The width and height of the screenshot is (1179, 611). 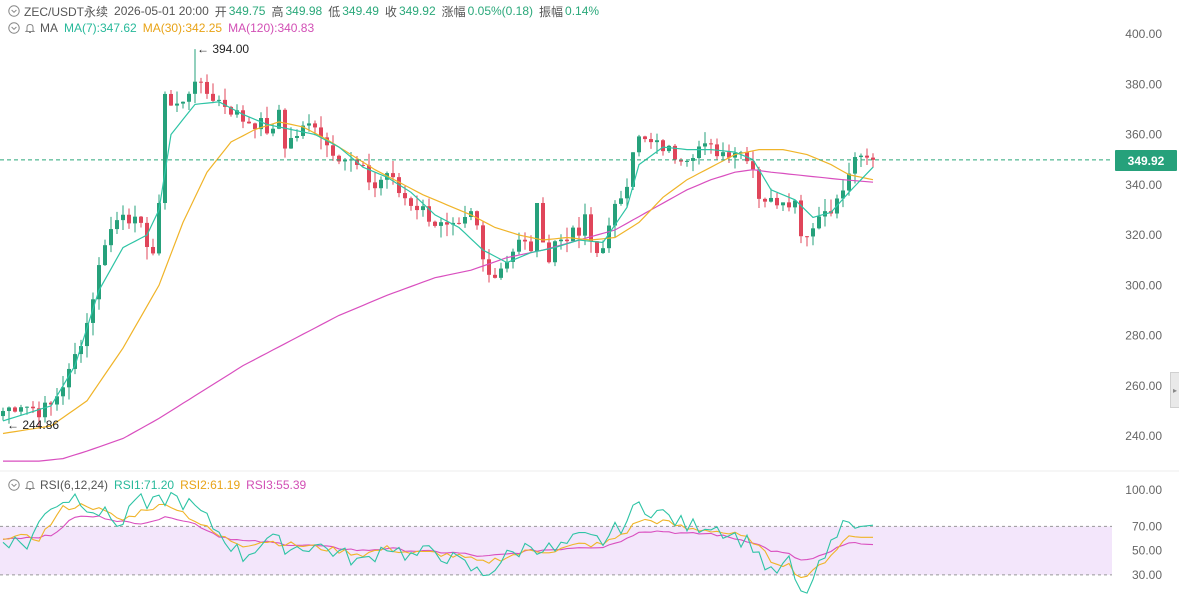 What do you see at coordinates (334, 11) in the screenshot?
I see `low-label: 低` at bounding box center [334, 11].